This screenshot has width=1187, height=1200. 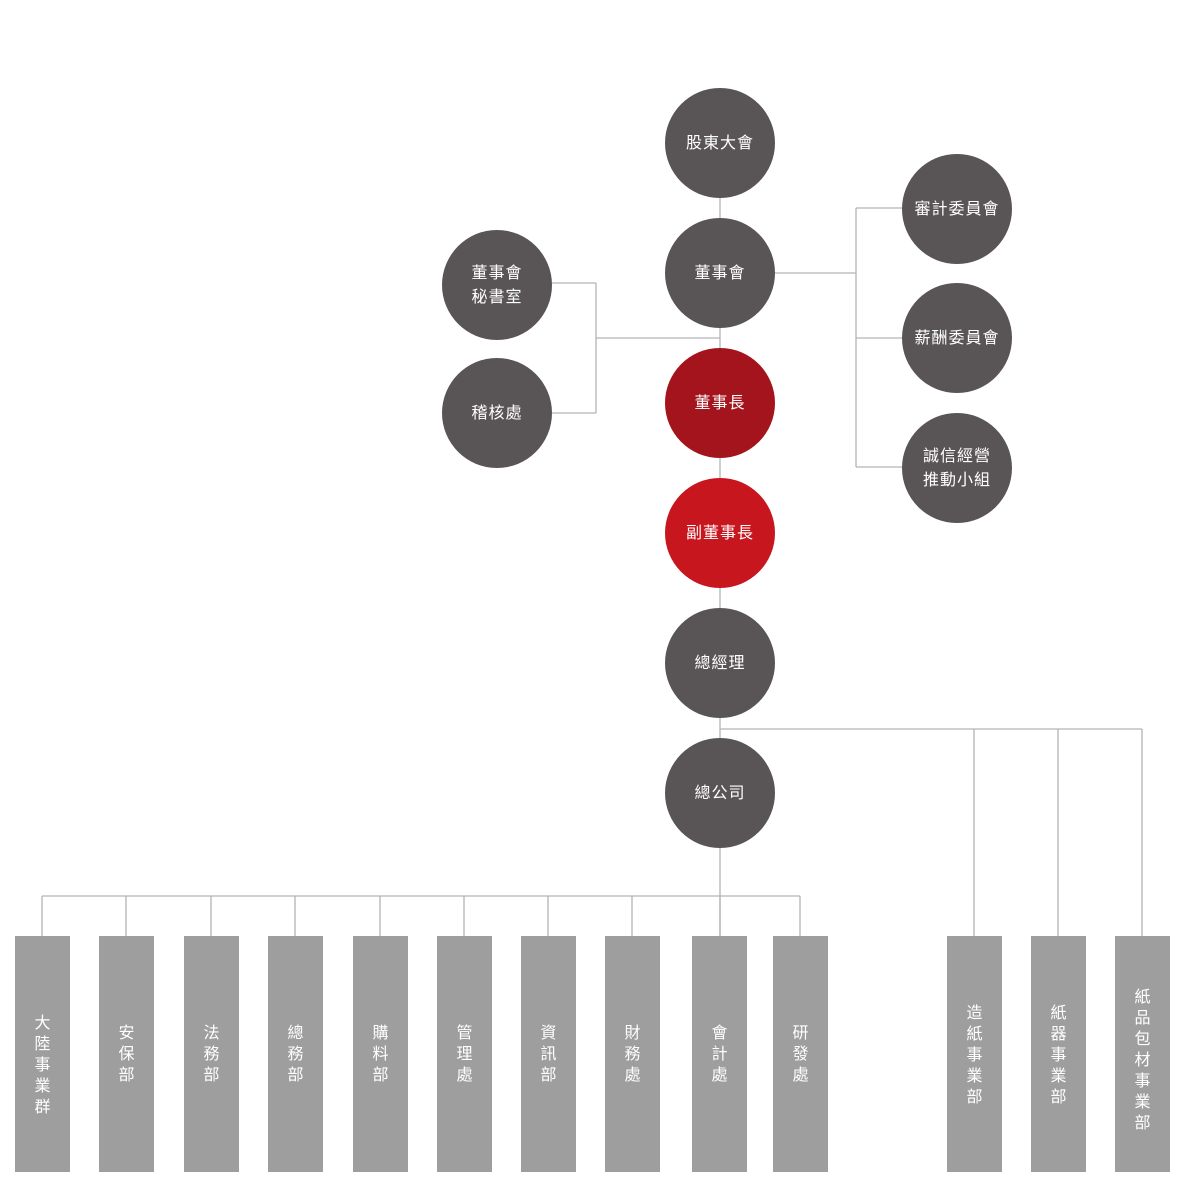 I want to click on dept-label: 法務部, so click(x=211, y=1053).